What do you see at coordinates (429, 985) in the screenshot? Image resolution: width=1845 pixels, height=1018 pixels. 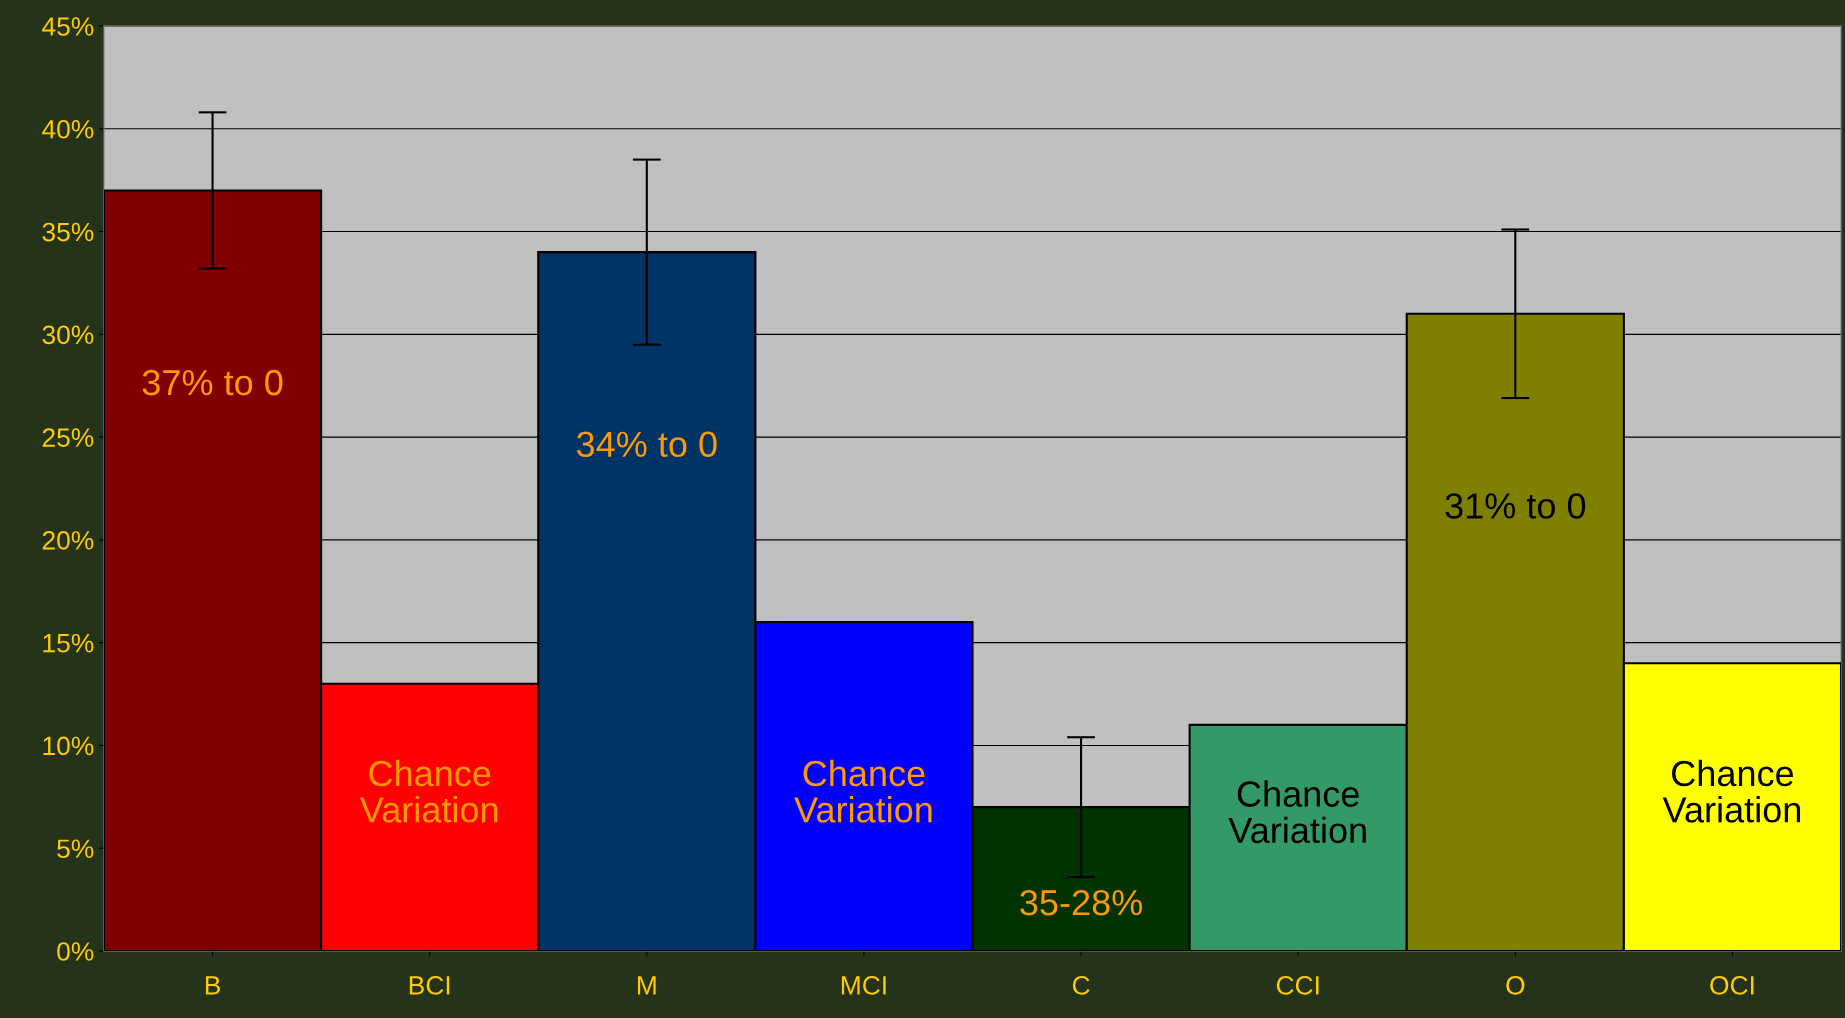 I see `x-tick-label: BCI` at bounding box center [429, 985].